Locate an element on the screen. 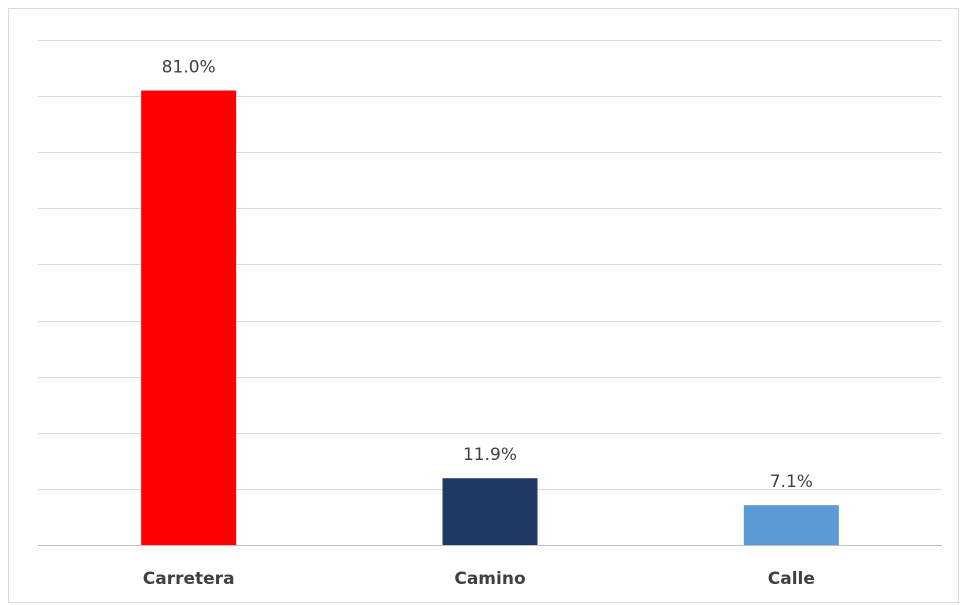 The image size is (961, 605). tick-label-carretera: Carretera is located at coordinates (189, 579).